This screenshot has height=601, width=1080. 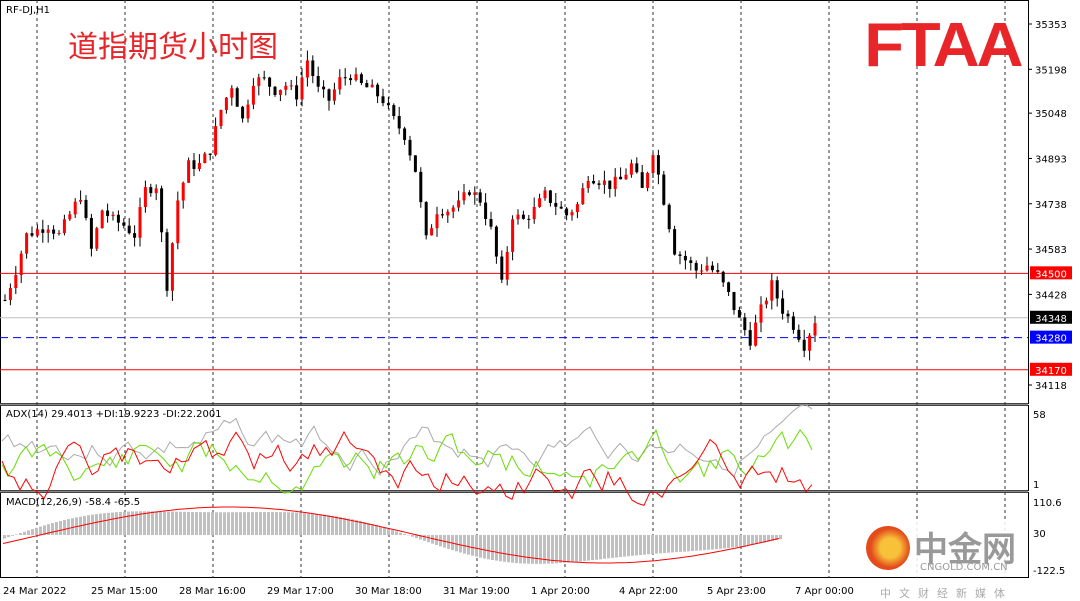 I want to click on watermark-cn: 中金网, so click(x=965, y=550).